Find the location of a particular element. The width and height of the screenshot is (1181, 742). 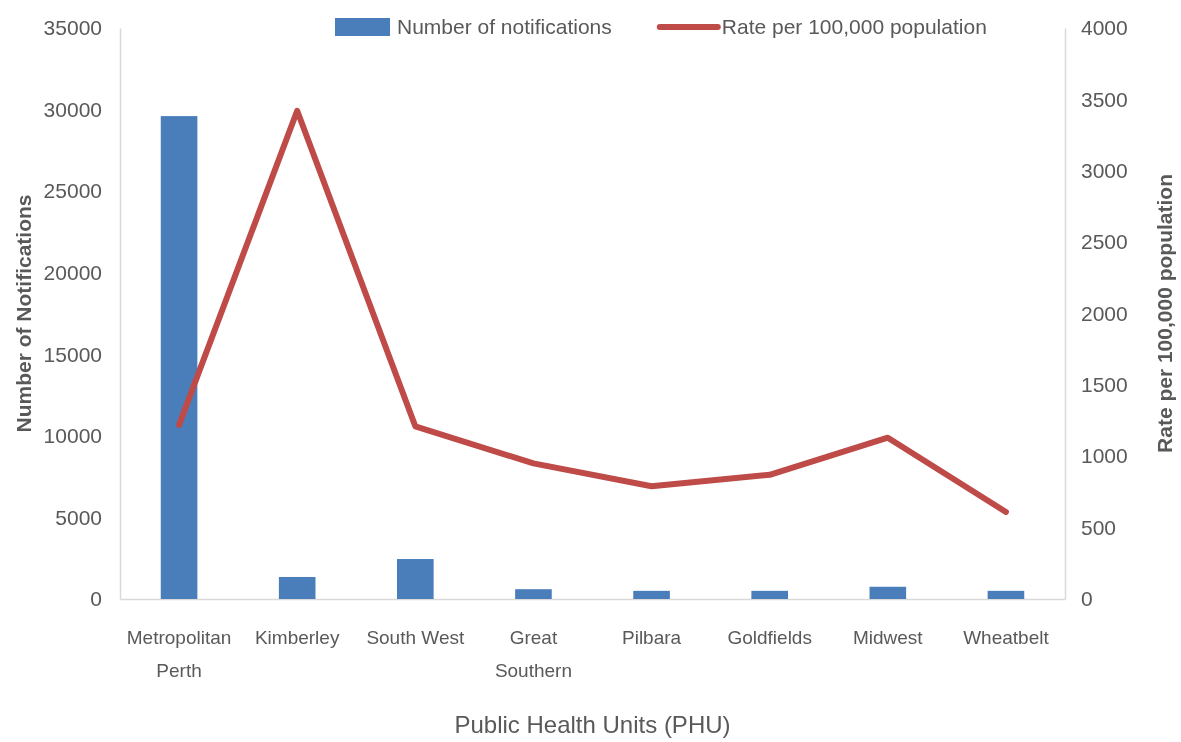

y-tick-label: 5000 is located at coordinates (78, 517).